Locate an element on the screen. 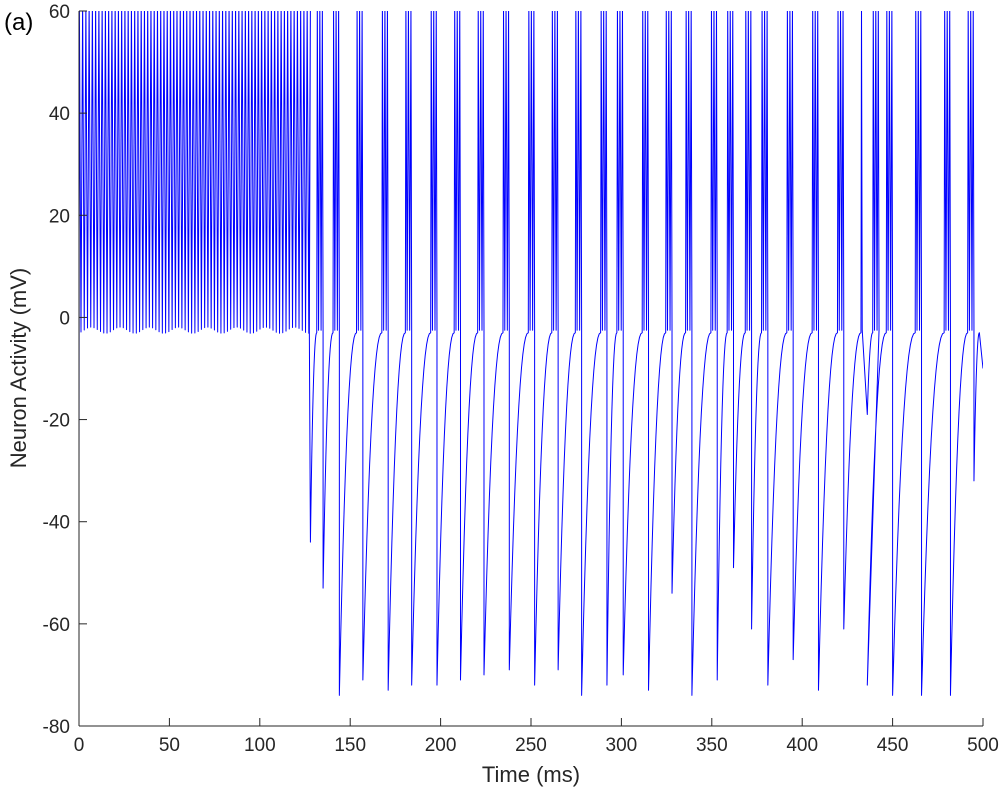 This screenshot has height=791, width=1002. x-axis-title: Time (ms) is located at coordinates (531, 774).